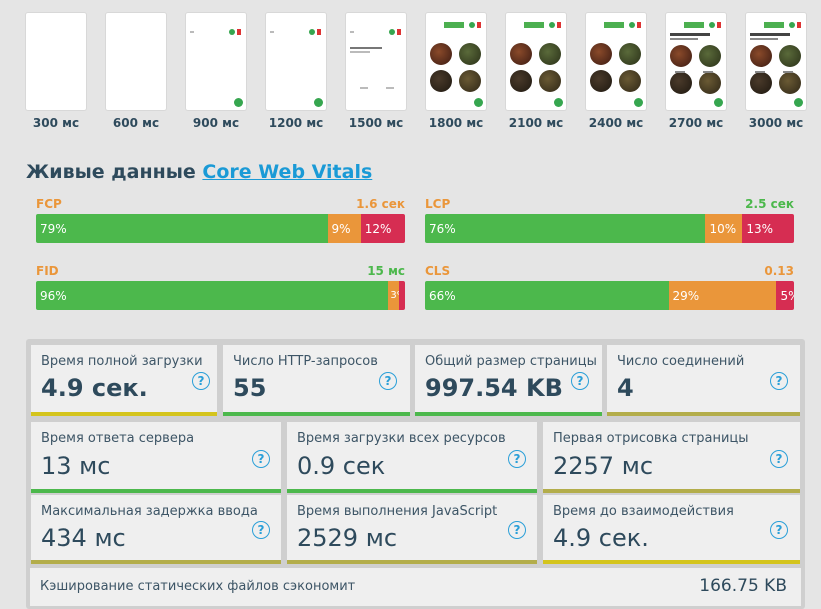 Image resolution: width=821 pixels, height=609 pixels. I want to click on filmstrip-frame: 1800 мс, so click(456, 71).